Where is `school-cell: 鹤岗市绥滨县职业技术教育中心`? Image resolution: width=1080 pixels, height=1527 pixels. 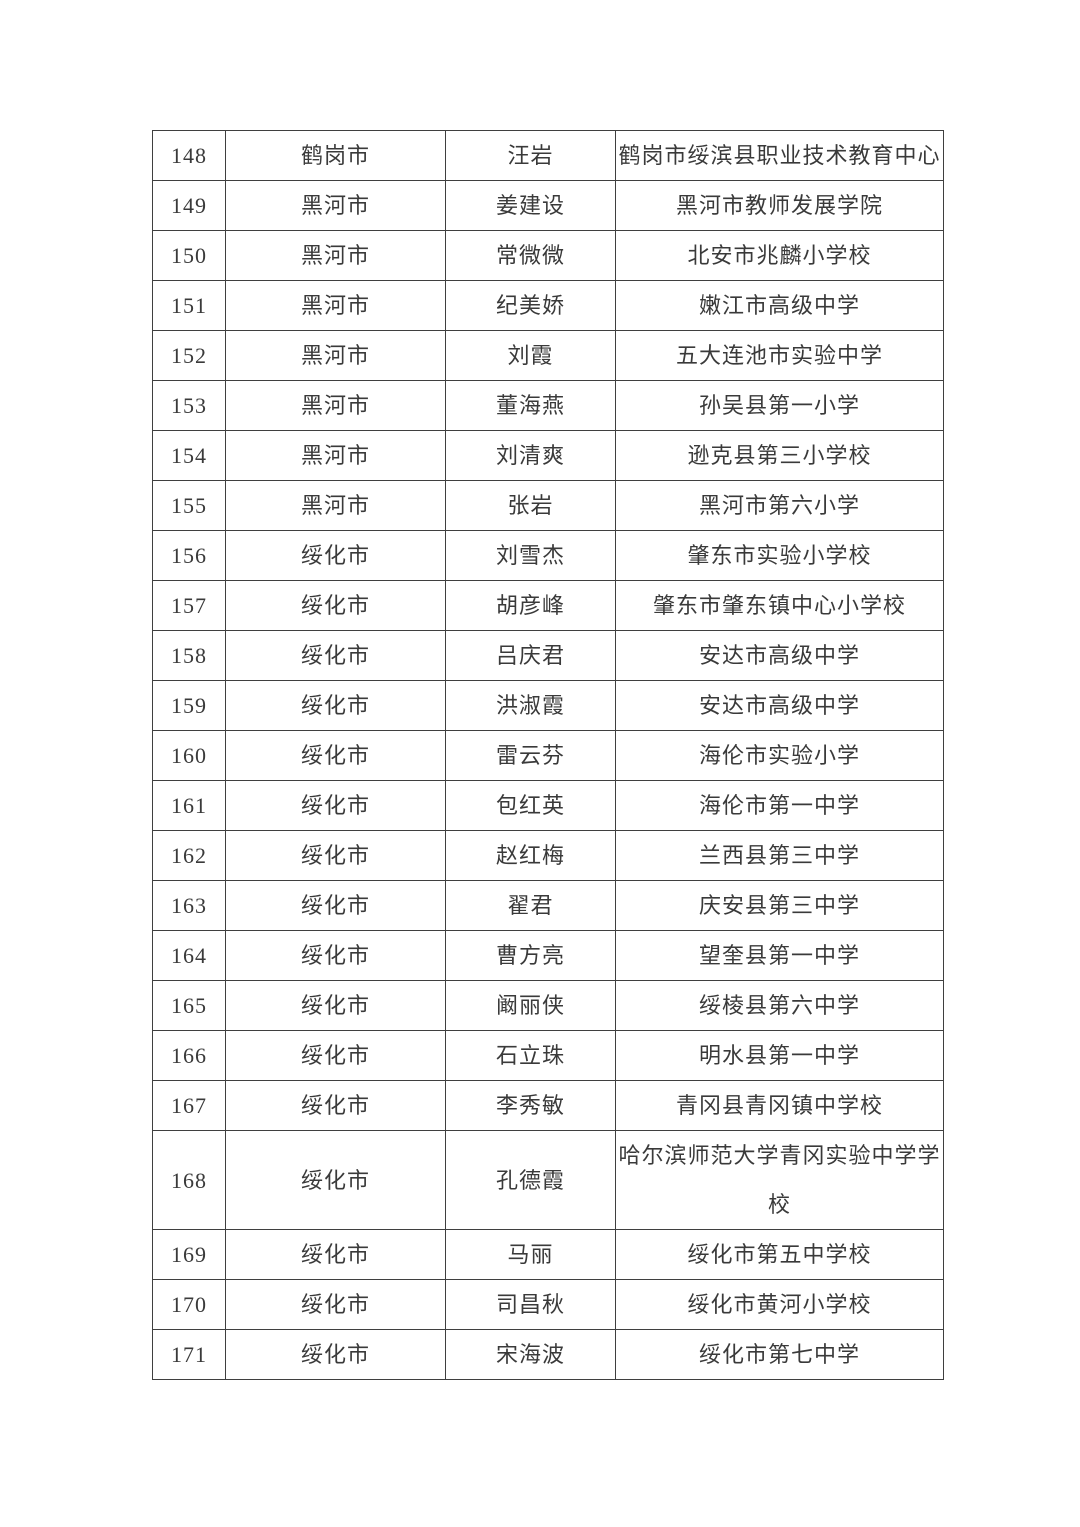
school-cell: 鹤岗市绥滨县职业技术教育中心 is located at coordinates (779, 155).